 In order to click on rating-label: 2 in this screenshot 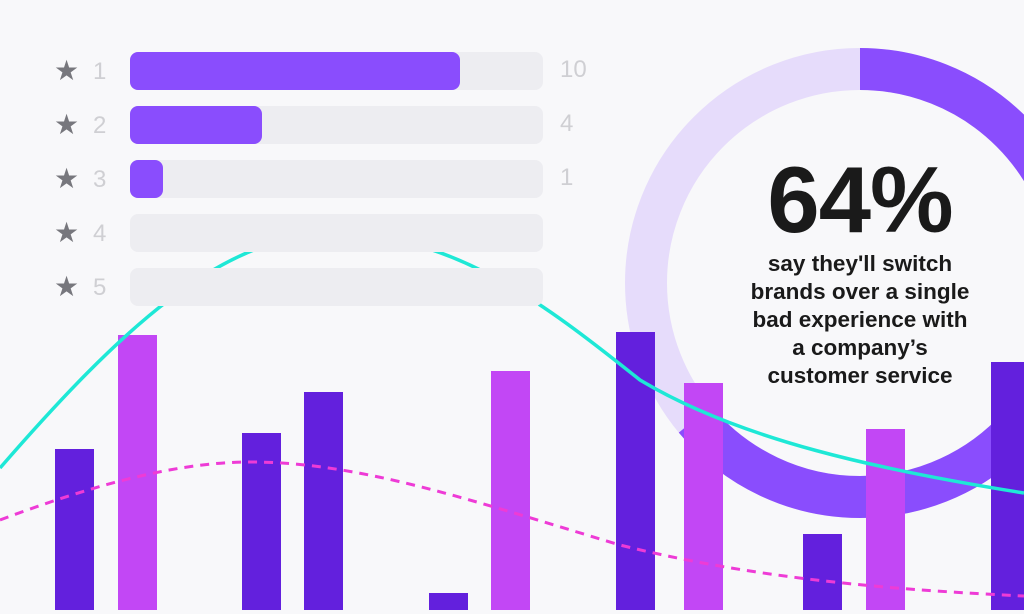, I will do `click(100, 125)`.